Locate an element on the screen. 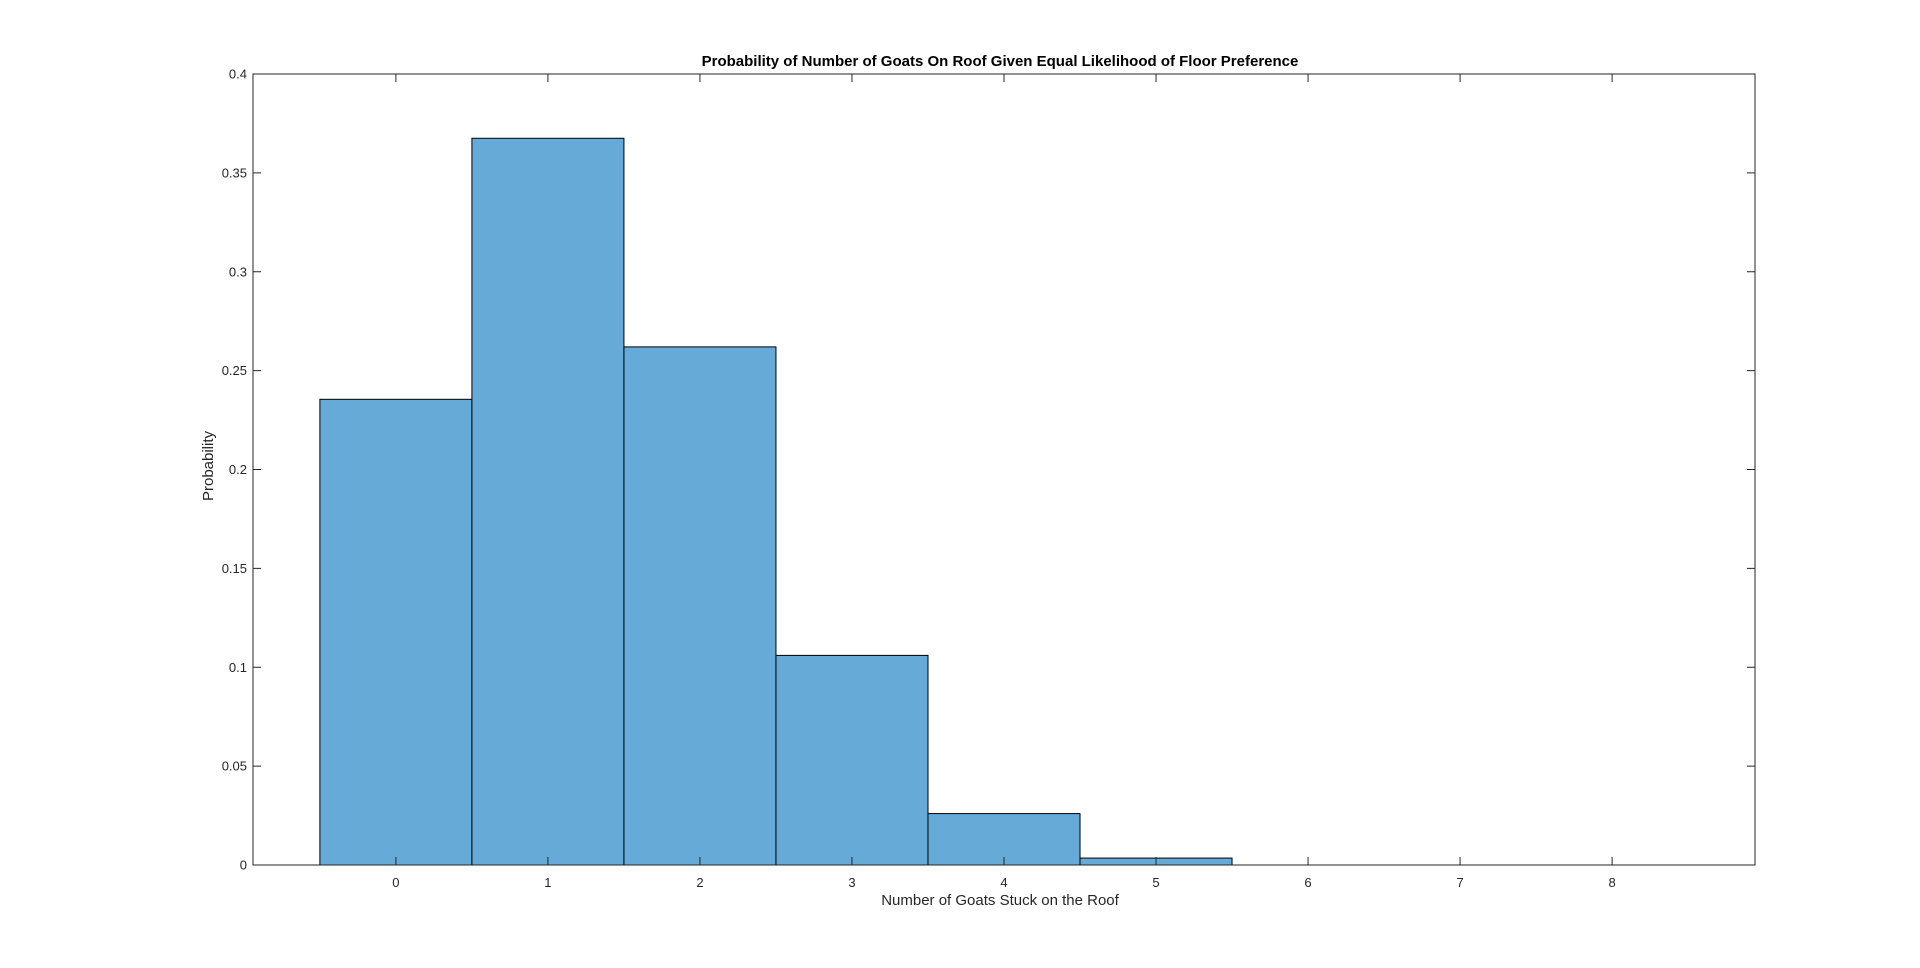 The height and width of the screenshot is (968, 1920). x-tick-label-2: 2 is located at coordinates (699, 882).